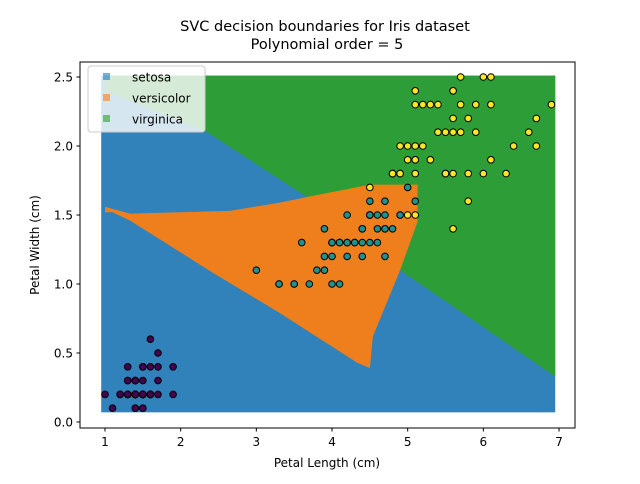 Image resolution: width=640 pixels, height=484 pixels. Describe the element at coordinates (105, 442) in the screenshot. I see `x-tick-label: 1` at that location.